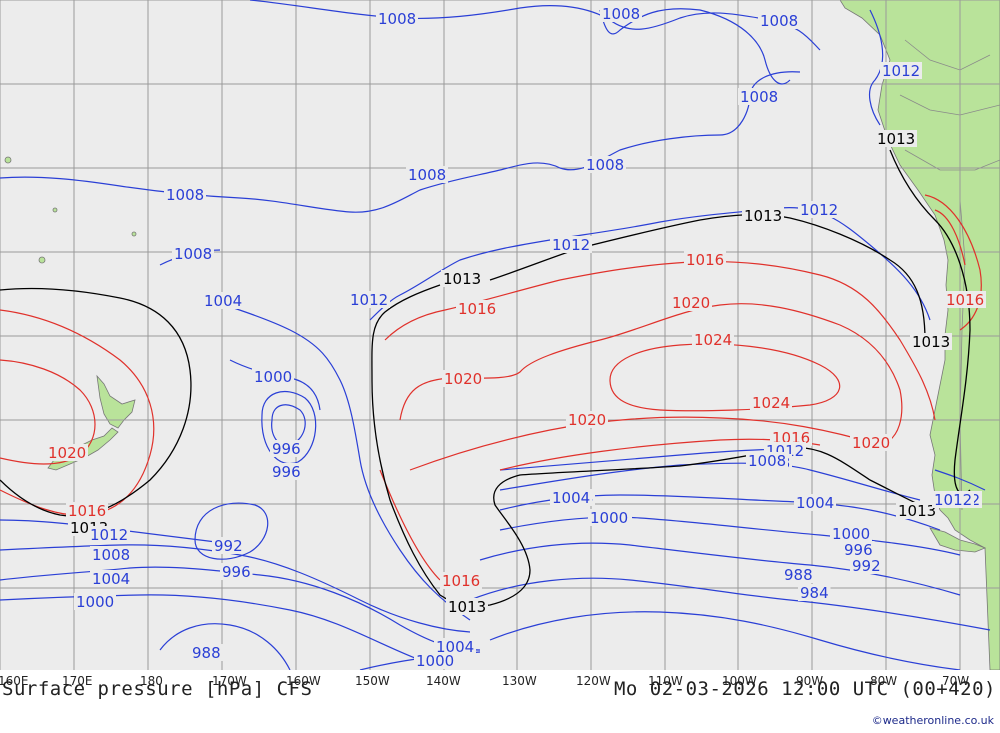 The image size is (1000, 733). Describe the element at coordinates (650, 264) in the screenshot. I see `isobar-1012-main` at that location.